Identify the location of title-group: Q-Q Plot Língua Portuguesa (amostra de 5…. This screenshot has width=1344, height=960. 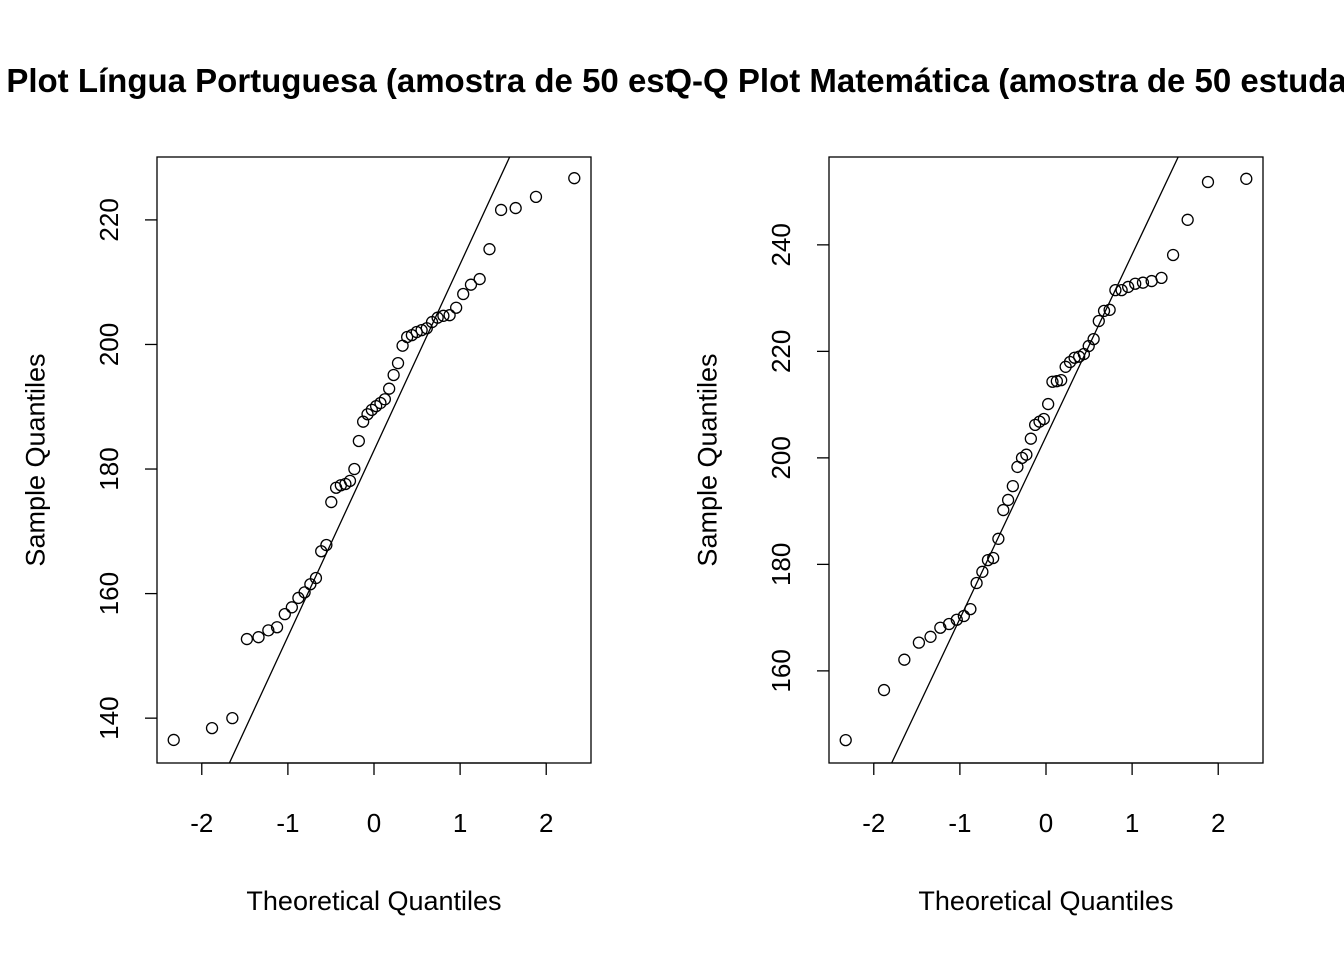
(406, 80).